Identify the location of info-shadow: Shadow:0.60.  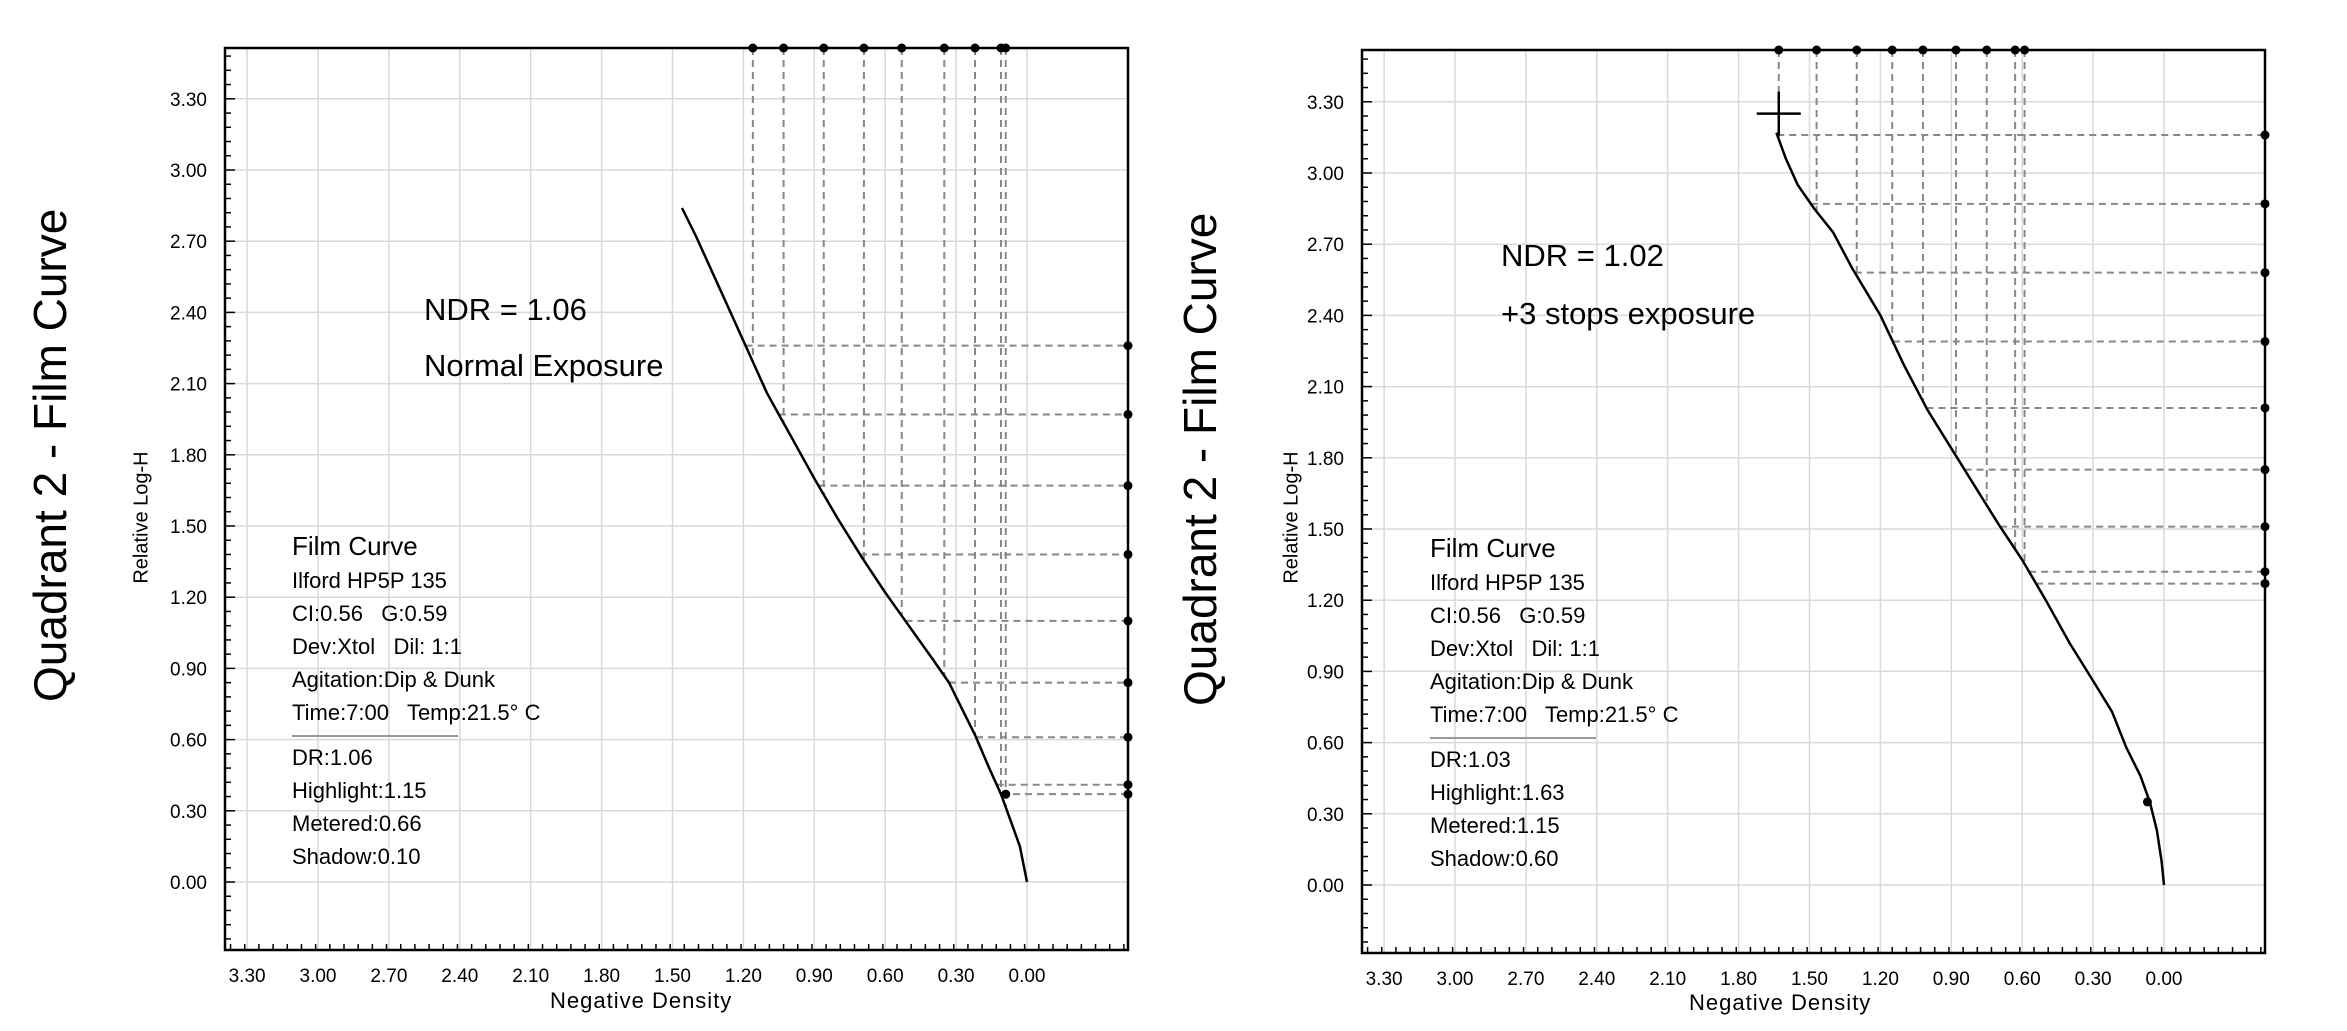
(1494, 858).